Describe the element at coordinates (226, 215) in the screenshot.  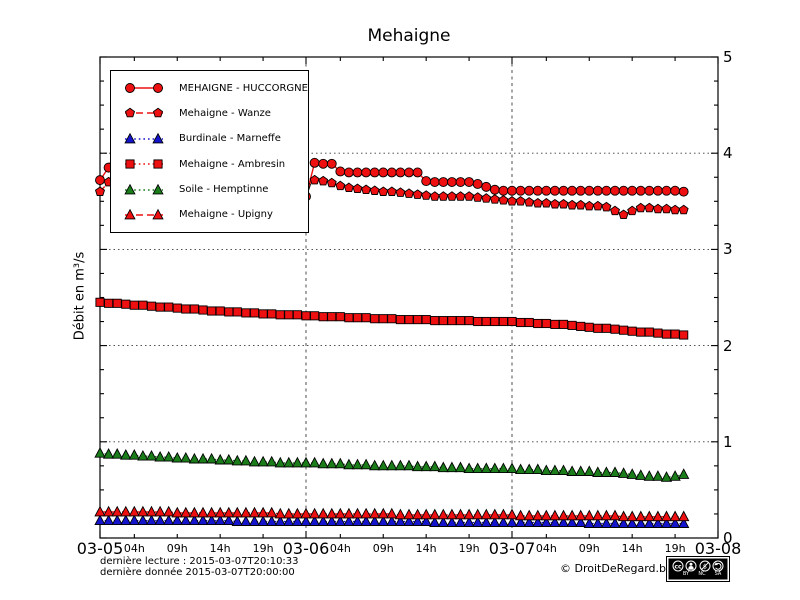
I see `legend-label: Mehaigne - Upigny` at that location.